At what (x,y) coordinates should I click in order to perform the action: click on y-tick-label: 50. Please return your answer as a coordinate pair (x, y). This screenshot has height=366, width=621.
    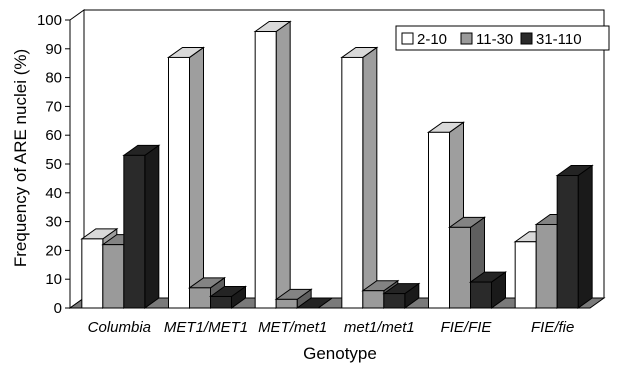
    Looking at the image, I should click on (53, 164).